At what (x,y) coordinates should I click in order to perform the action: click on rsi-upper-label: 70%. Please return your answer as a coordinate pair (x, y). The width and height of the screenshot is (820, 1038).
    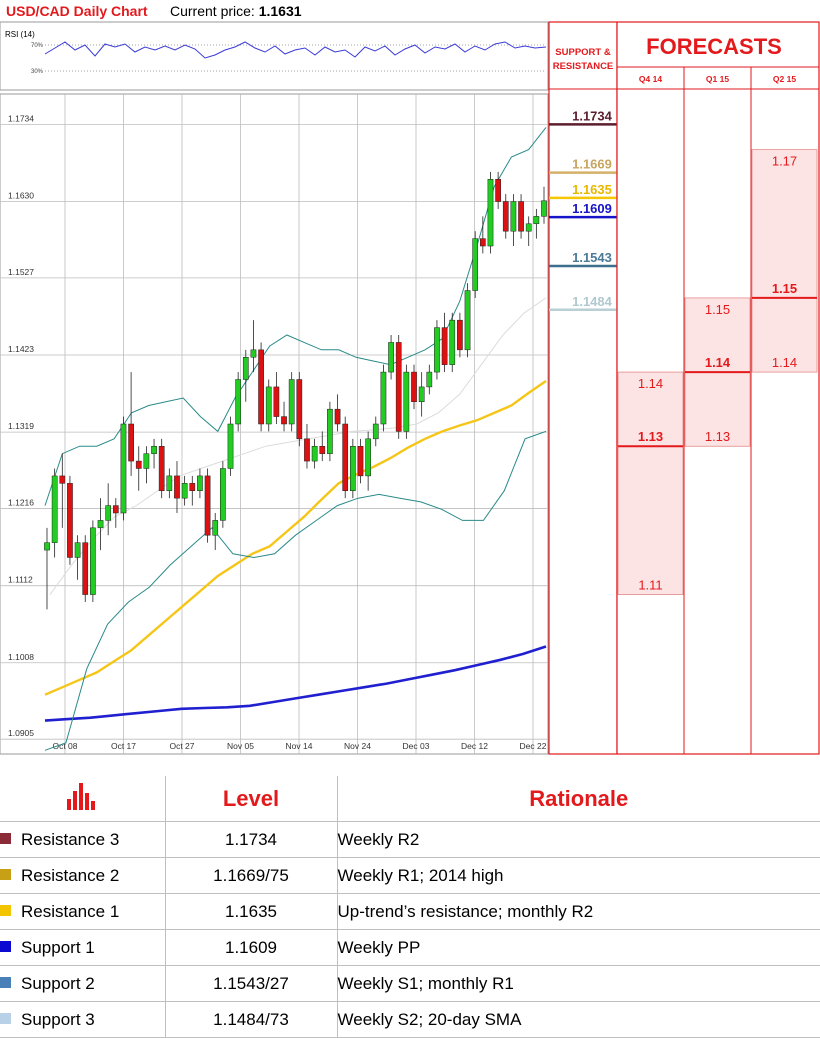
    Looking at the image, I should click on (37, 46).